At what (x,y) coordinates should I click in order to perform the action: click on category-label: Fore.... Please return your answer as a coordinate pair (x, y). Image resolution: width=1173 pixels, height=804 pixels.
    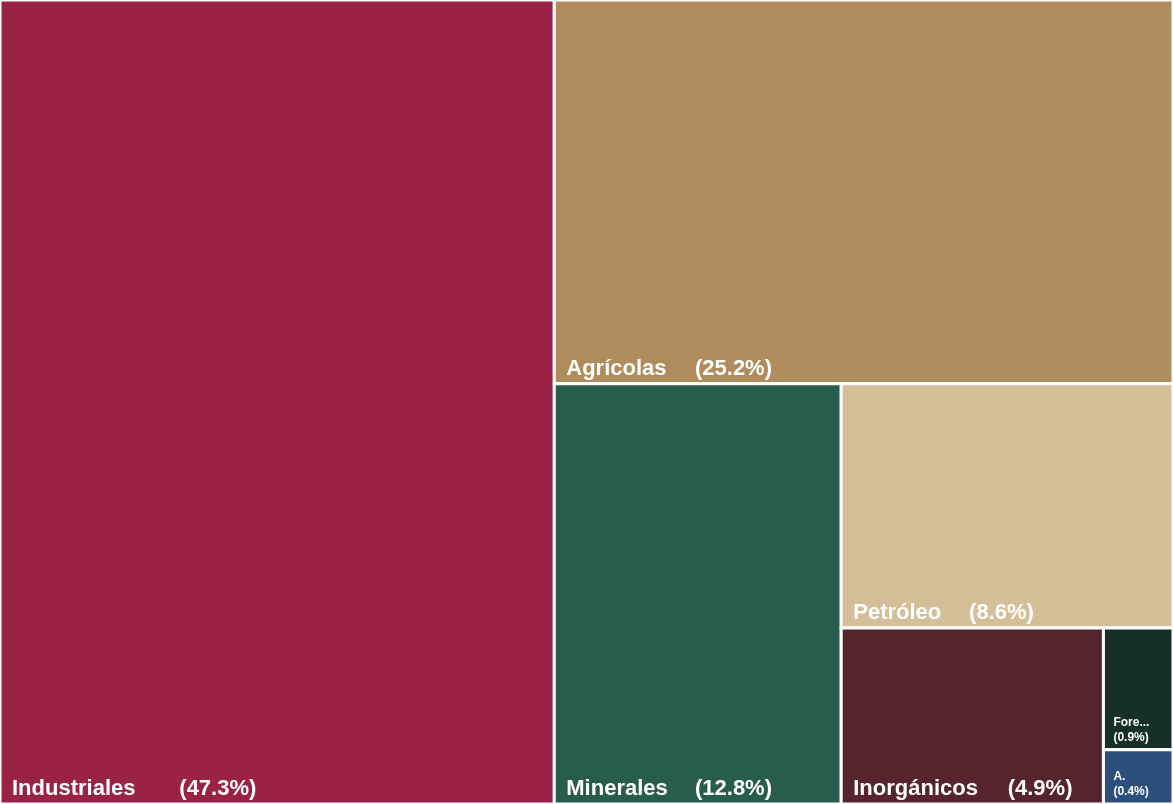
    Looking at the image, I should click on (1131, 721).